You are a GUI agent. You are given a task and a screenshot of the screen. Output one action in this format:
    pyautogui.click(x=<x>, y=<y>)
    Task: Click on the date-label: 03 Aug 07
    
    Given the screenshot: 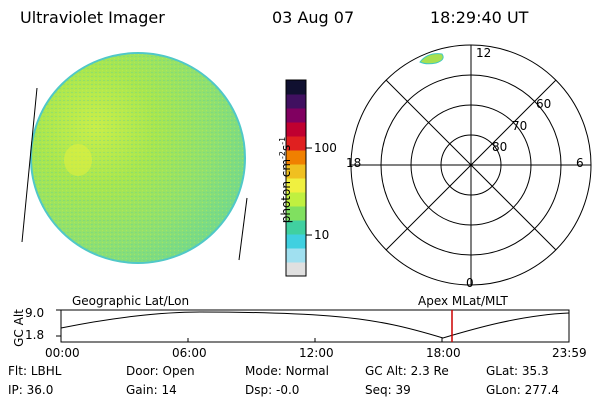 What is the action you would take?
    pyautogui.click(x=313, y=17)
    